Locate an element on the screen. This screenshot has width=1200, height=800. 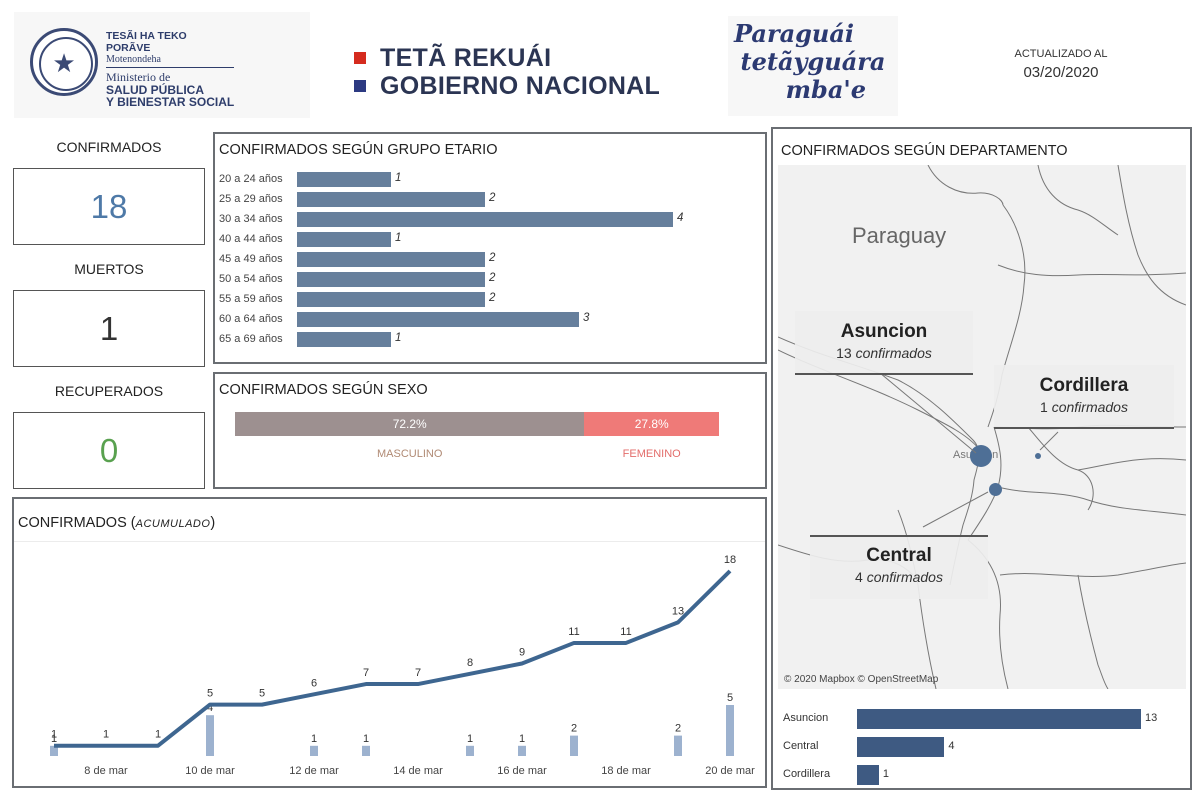
kpi-recovered-card: 0 is located at coordinates (109, 450).